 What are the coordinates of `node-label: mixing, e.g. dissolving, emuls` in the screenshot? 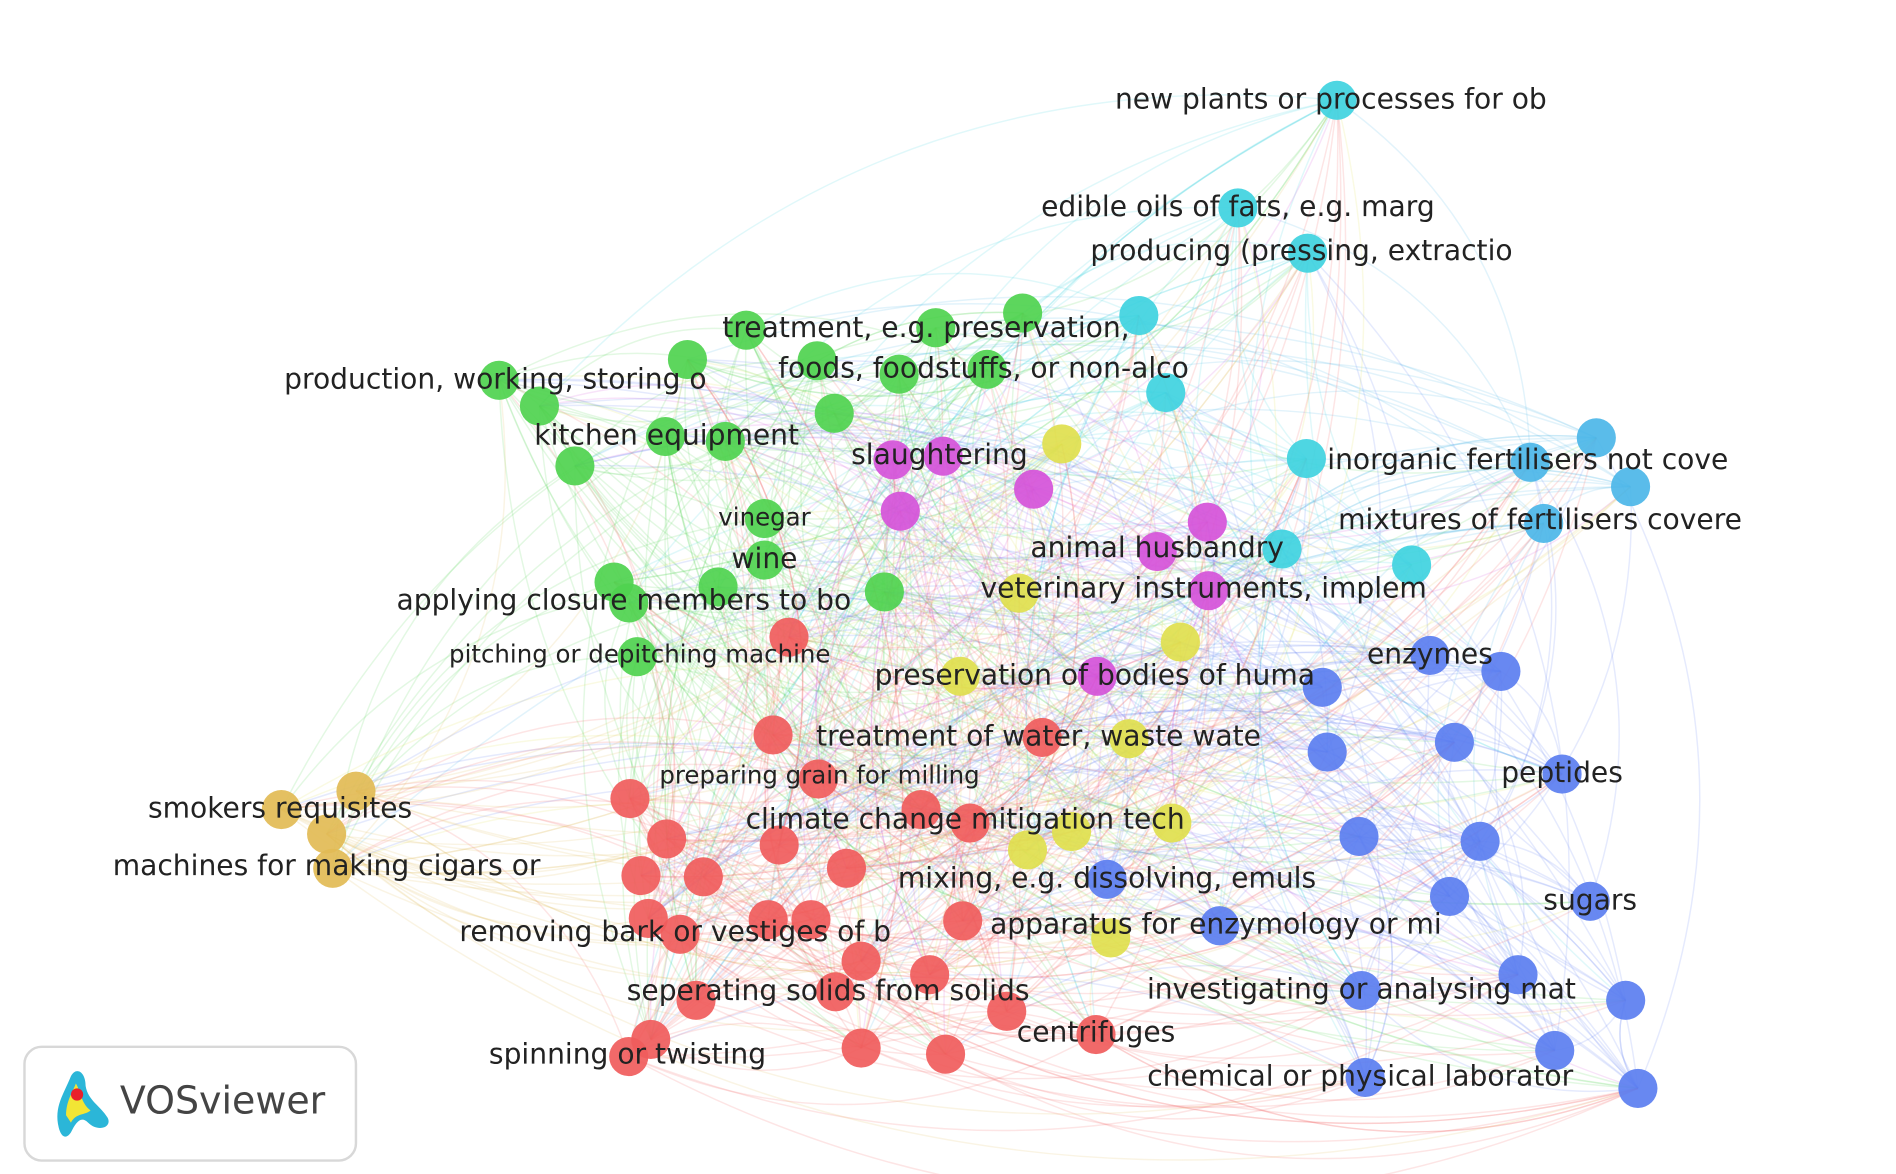 It's located at (1107, 877).